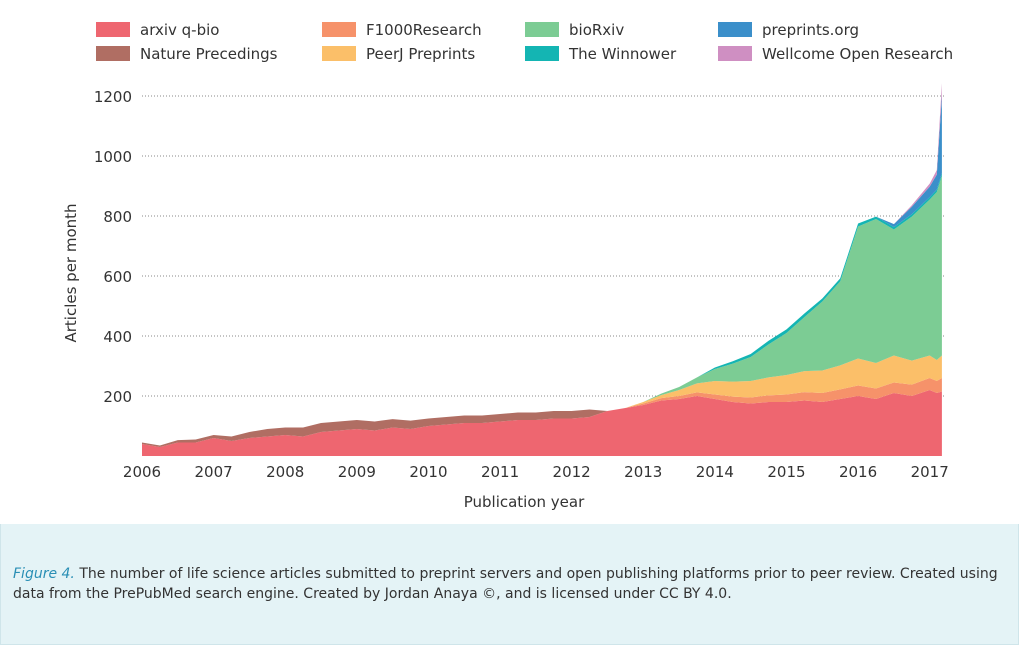  Describe the element at coordinates (542, 29) in the screenshot. I see `legend-swatch-biorxiv` at that location.